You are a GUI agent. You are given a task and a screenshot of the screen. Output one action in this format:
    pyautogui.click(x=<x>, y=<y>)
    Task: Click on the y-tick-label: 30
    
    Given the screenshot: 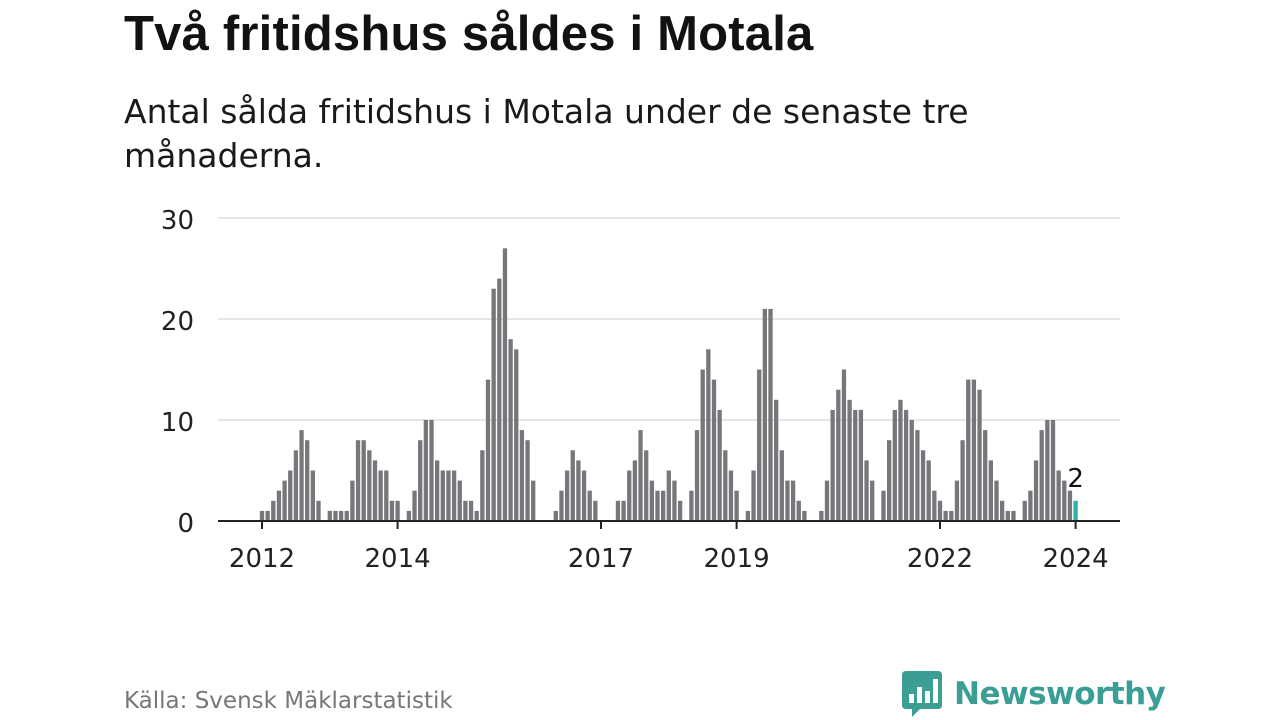 What is the action you would take?
    pyautogui.click(x=177, y=221)
    